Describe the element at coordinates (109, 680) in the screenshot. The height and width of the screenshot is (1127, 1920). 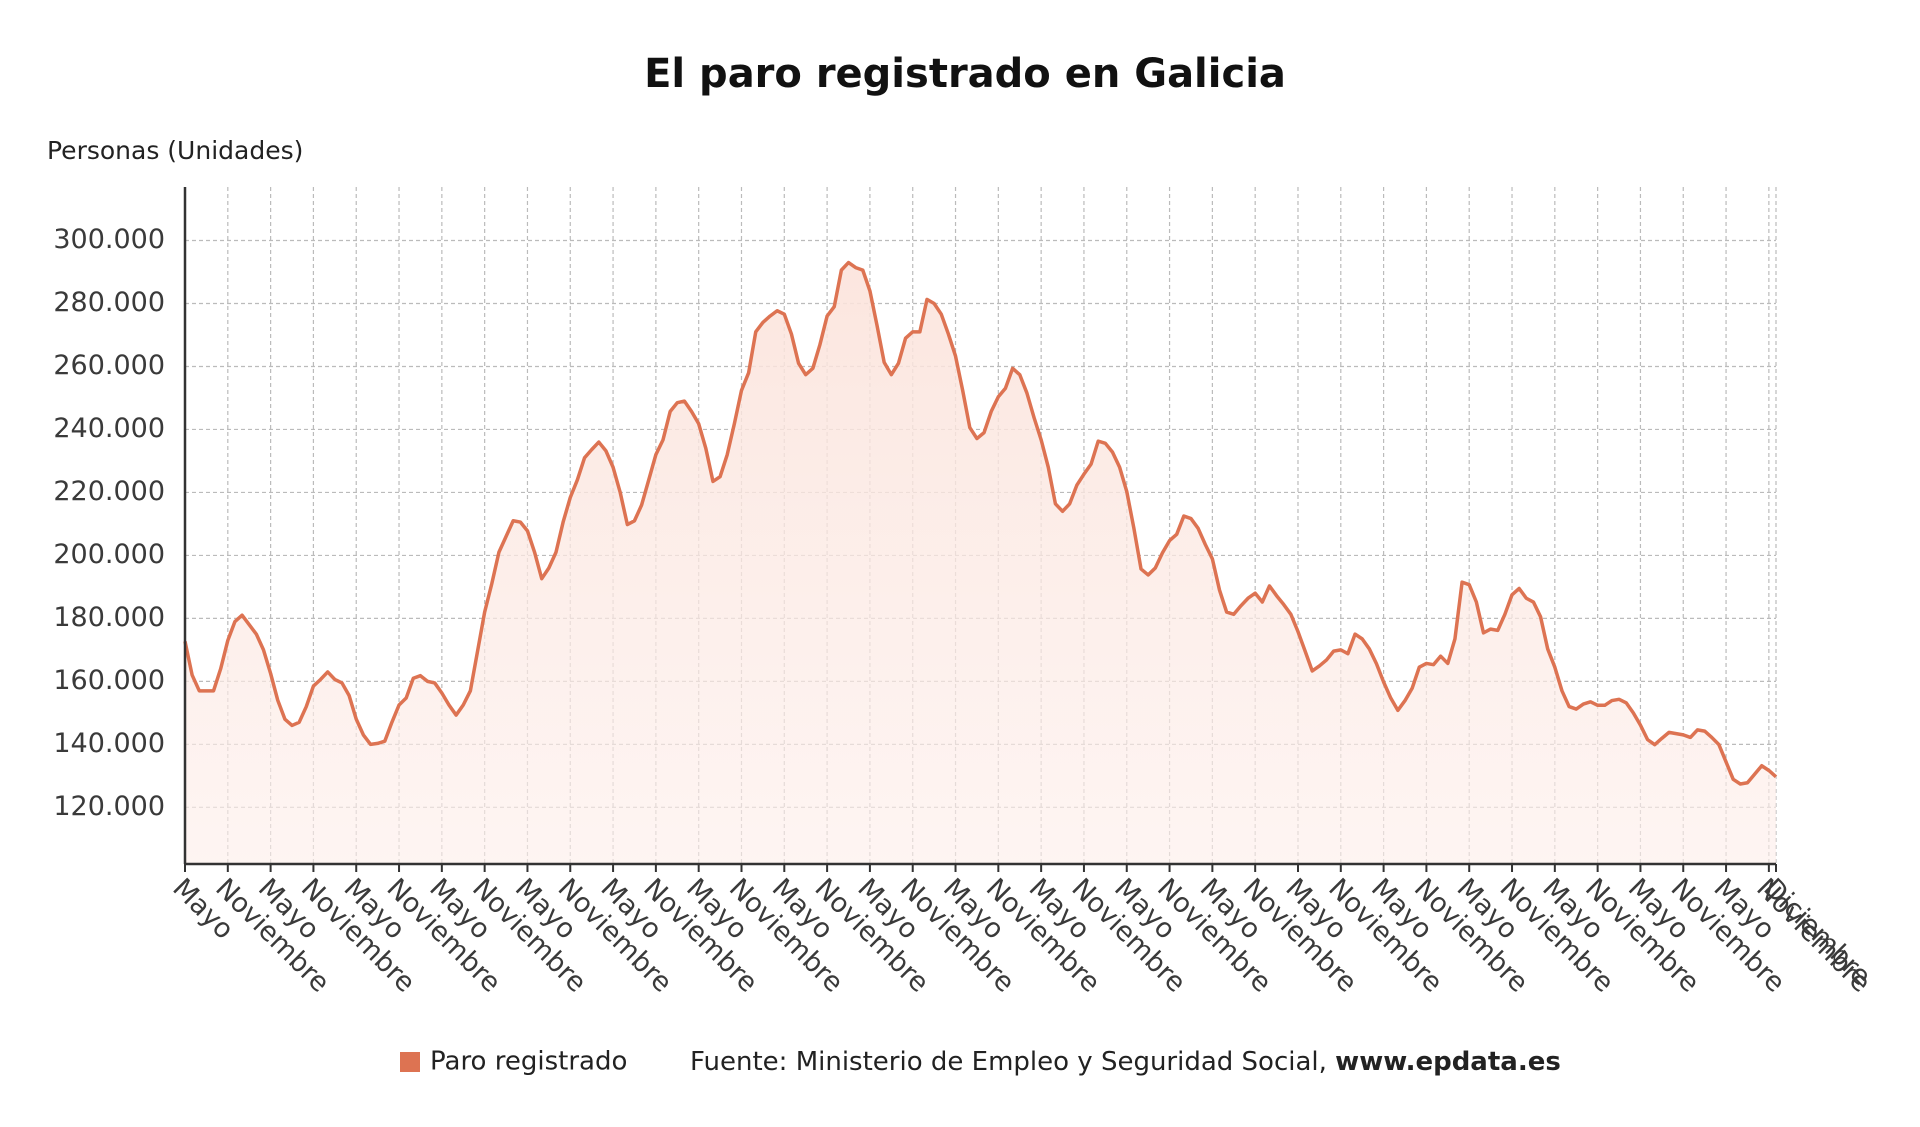
I see `y-tick-label: 160.000` at that location.